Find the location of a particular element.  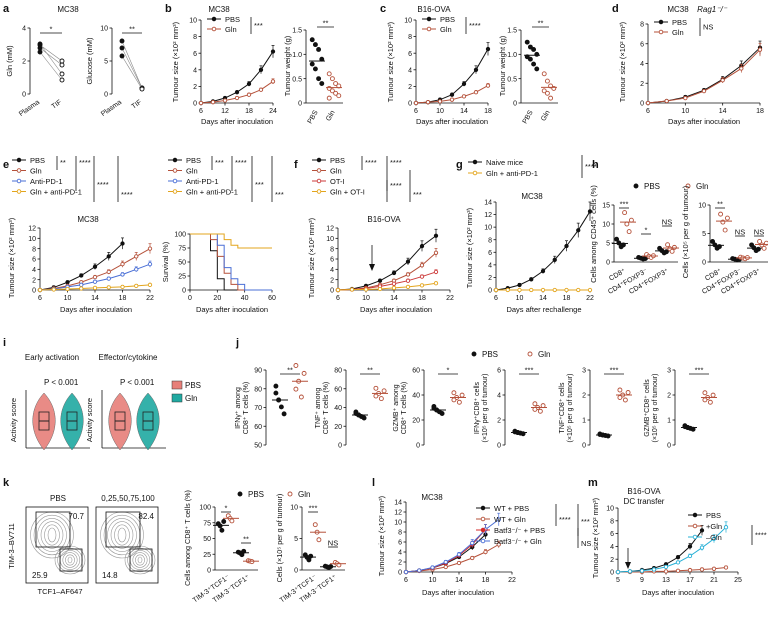

m-xtick-label: 25 is located at coordinates (738, 580).